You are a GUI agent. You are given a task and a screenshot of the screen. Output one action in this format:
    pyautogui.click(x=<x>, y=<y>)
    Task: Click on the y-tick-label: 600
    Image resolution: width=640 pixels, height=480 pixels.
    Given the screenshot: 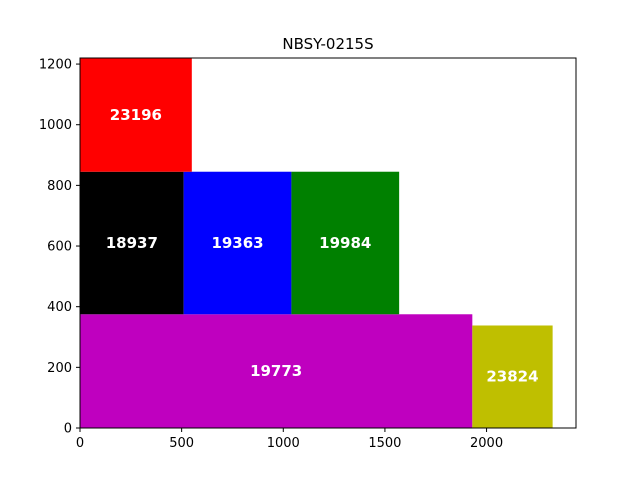 What is the action you would take?
    pyautogui.click(x=59, y=247)
    